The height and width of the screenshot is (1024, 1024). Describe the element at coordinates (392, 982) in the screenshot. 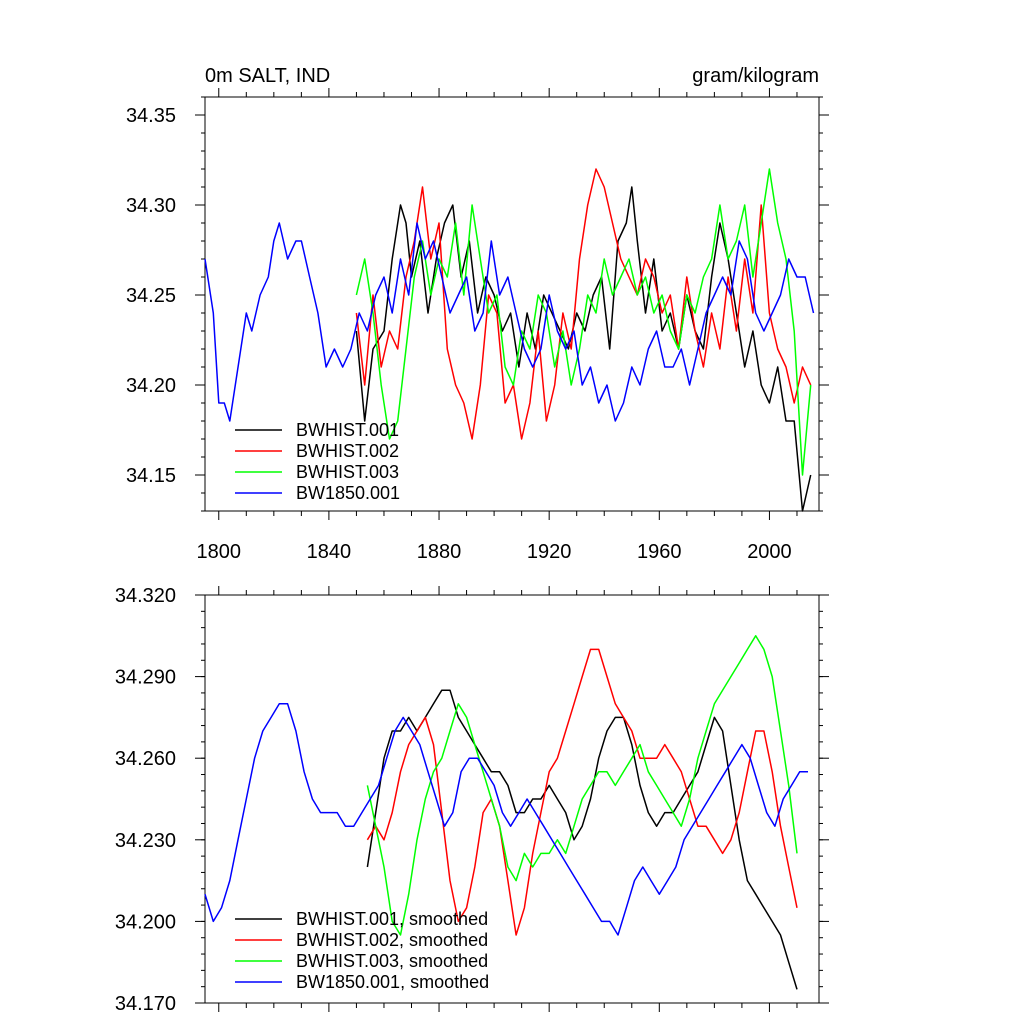

I see `legend-label: BW1850.001, smoothed` at that location.